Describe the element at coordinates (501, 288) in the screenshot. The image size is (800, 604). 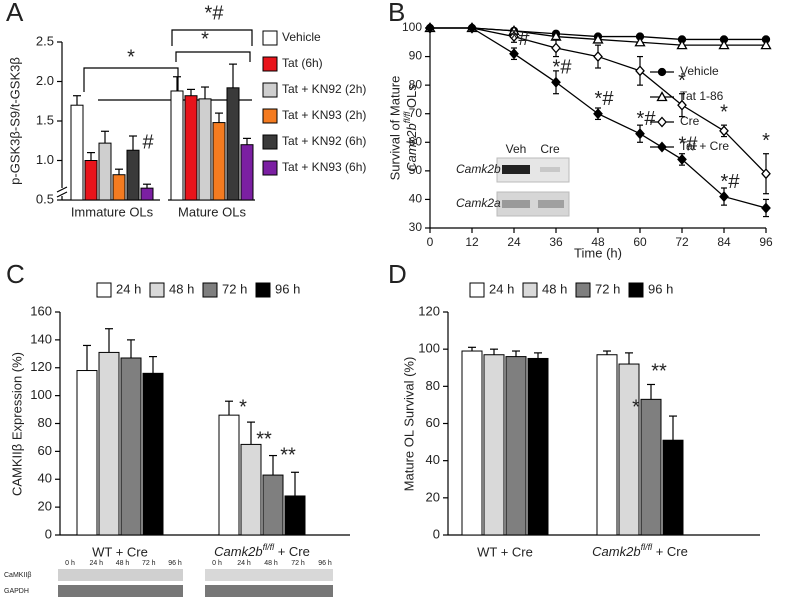
I see `legend-label: 24 h` at that location.